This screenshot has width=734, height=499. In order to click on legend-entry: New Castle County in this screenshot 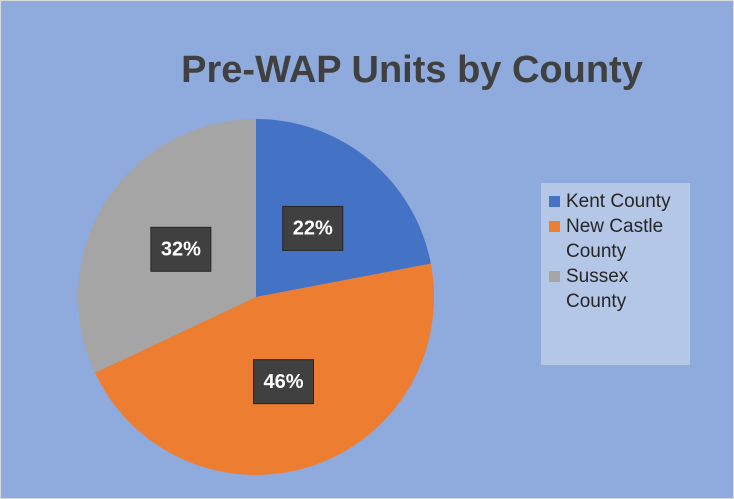, I will do `click(615, 239)`.